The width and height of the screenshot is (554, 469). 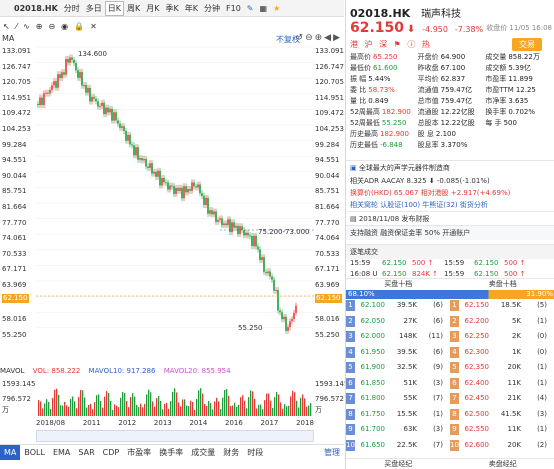 What do you see at coordinates (36, 8) in the screenshot?
I see `stock-code: 02018.HK` at bounding box center [36, 8].